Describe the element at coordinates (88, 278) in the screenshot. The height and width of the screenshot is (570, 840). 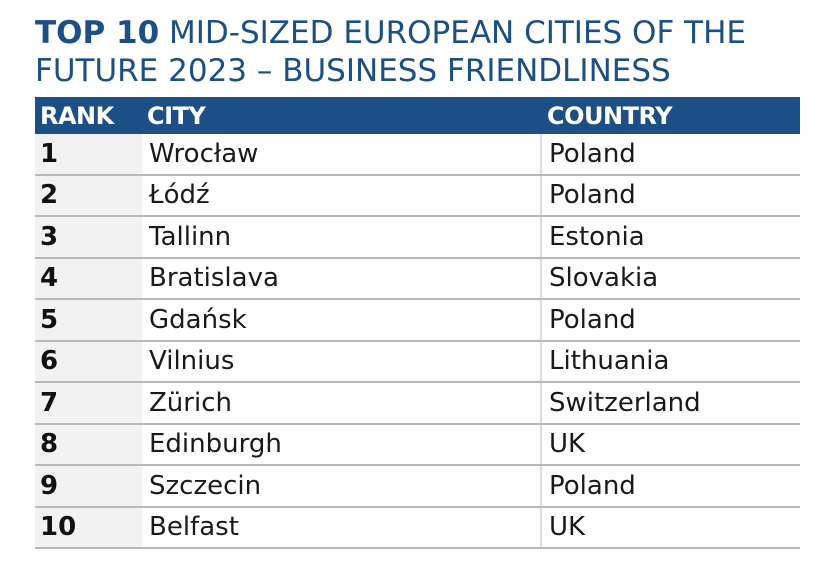
I see `rank-cell: 4` at that location.